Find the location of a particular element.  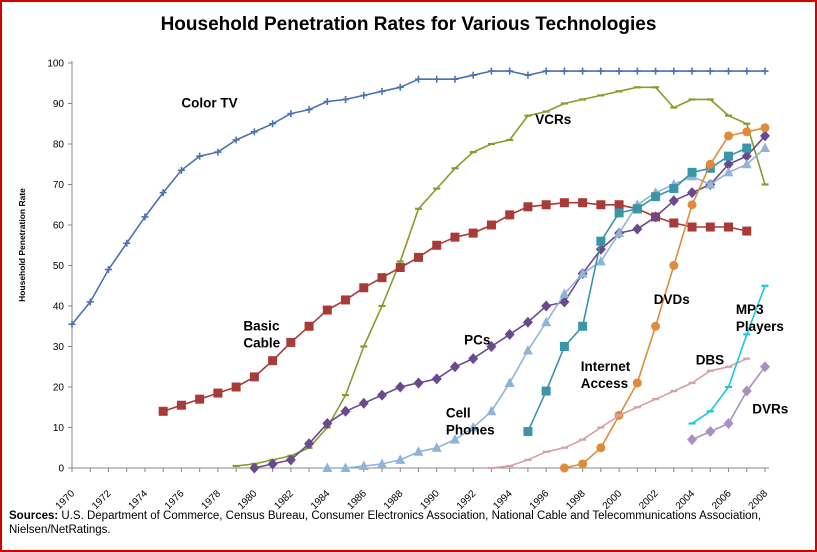

point-cell-phones-1993 is located at coordinates (491, 410).